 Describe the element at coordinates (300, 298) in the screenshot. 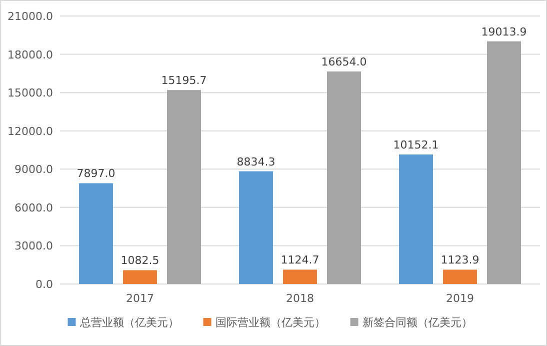

I see `x-tick-label: 2018` at that location.